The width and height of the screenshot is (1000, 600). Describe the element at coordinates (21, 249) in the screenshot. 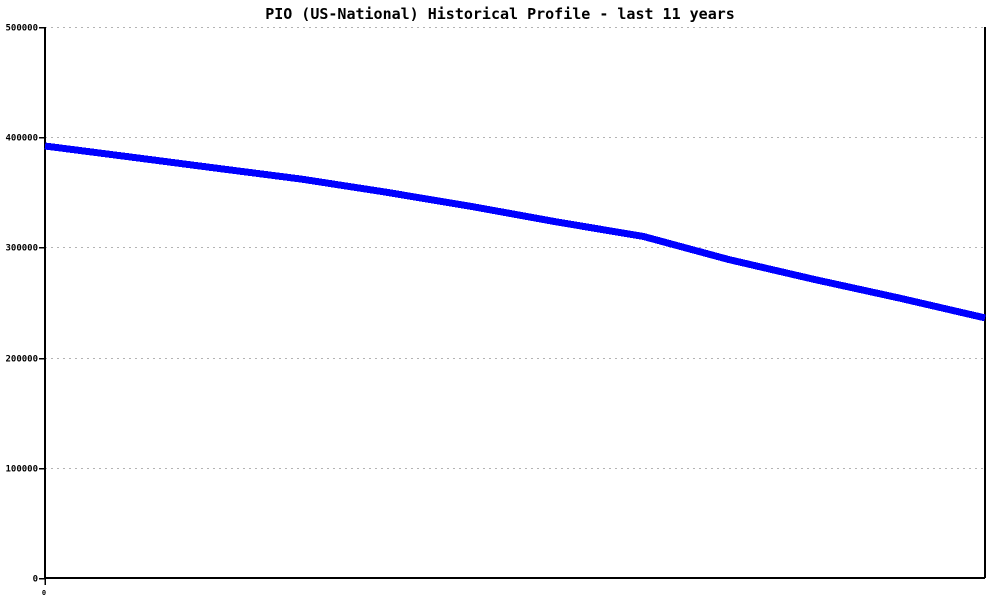

I see `y-tick-label: 300000` at that location.